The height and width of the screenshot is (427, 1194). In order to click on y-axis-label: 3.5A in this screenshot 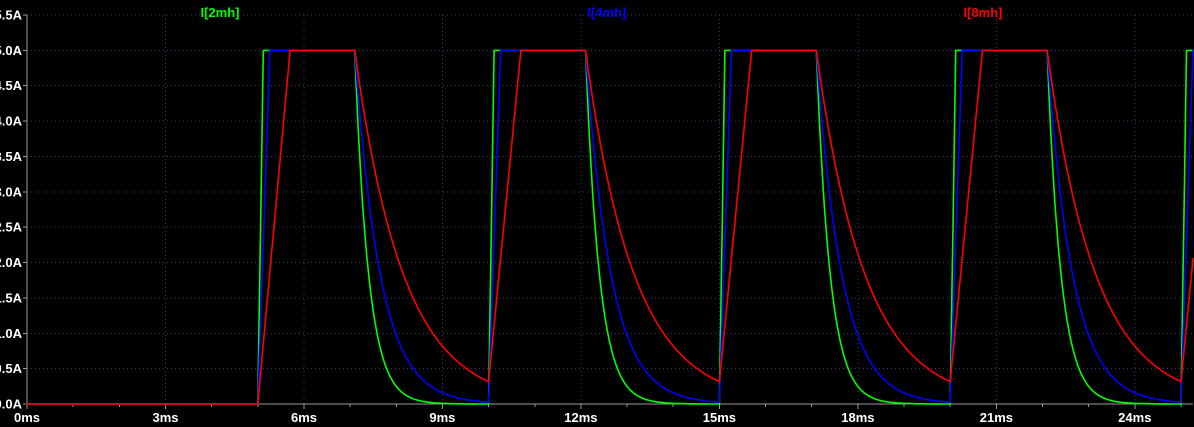, I will do `click(11, 156)`.